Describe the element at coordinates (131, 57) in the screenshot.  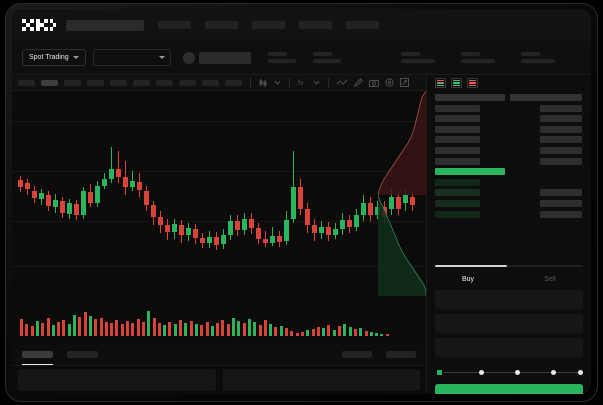
I see `trading-pair-dropdown` at that location.